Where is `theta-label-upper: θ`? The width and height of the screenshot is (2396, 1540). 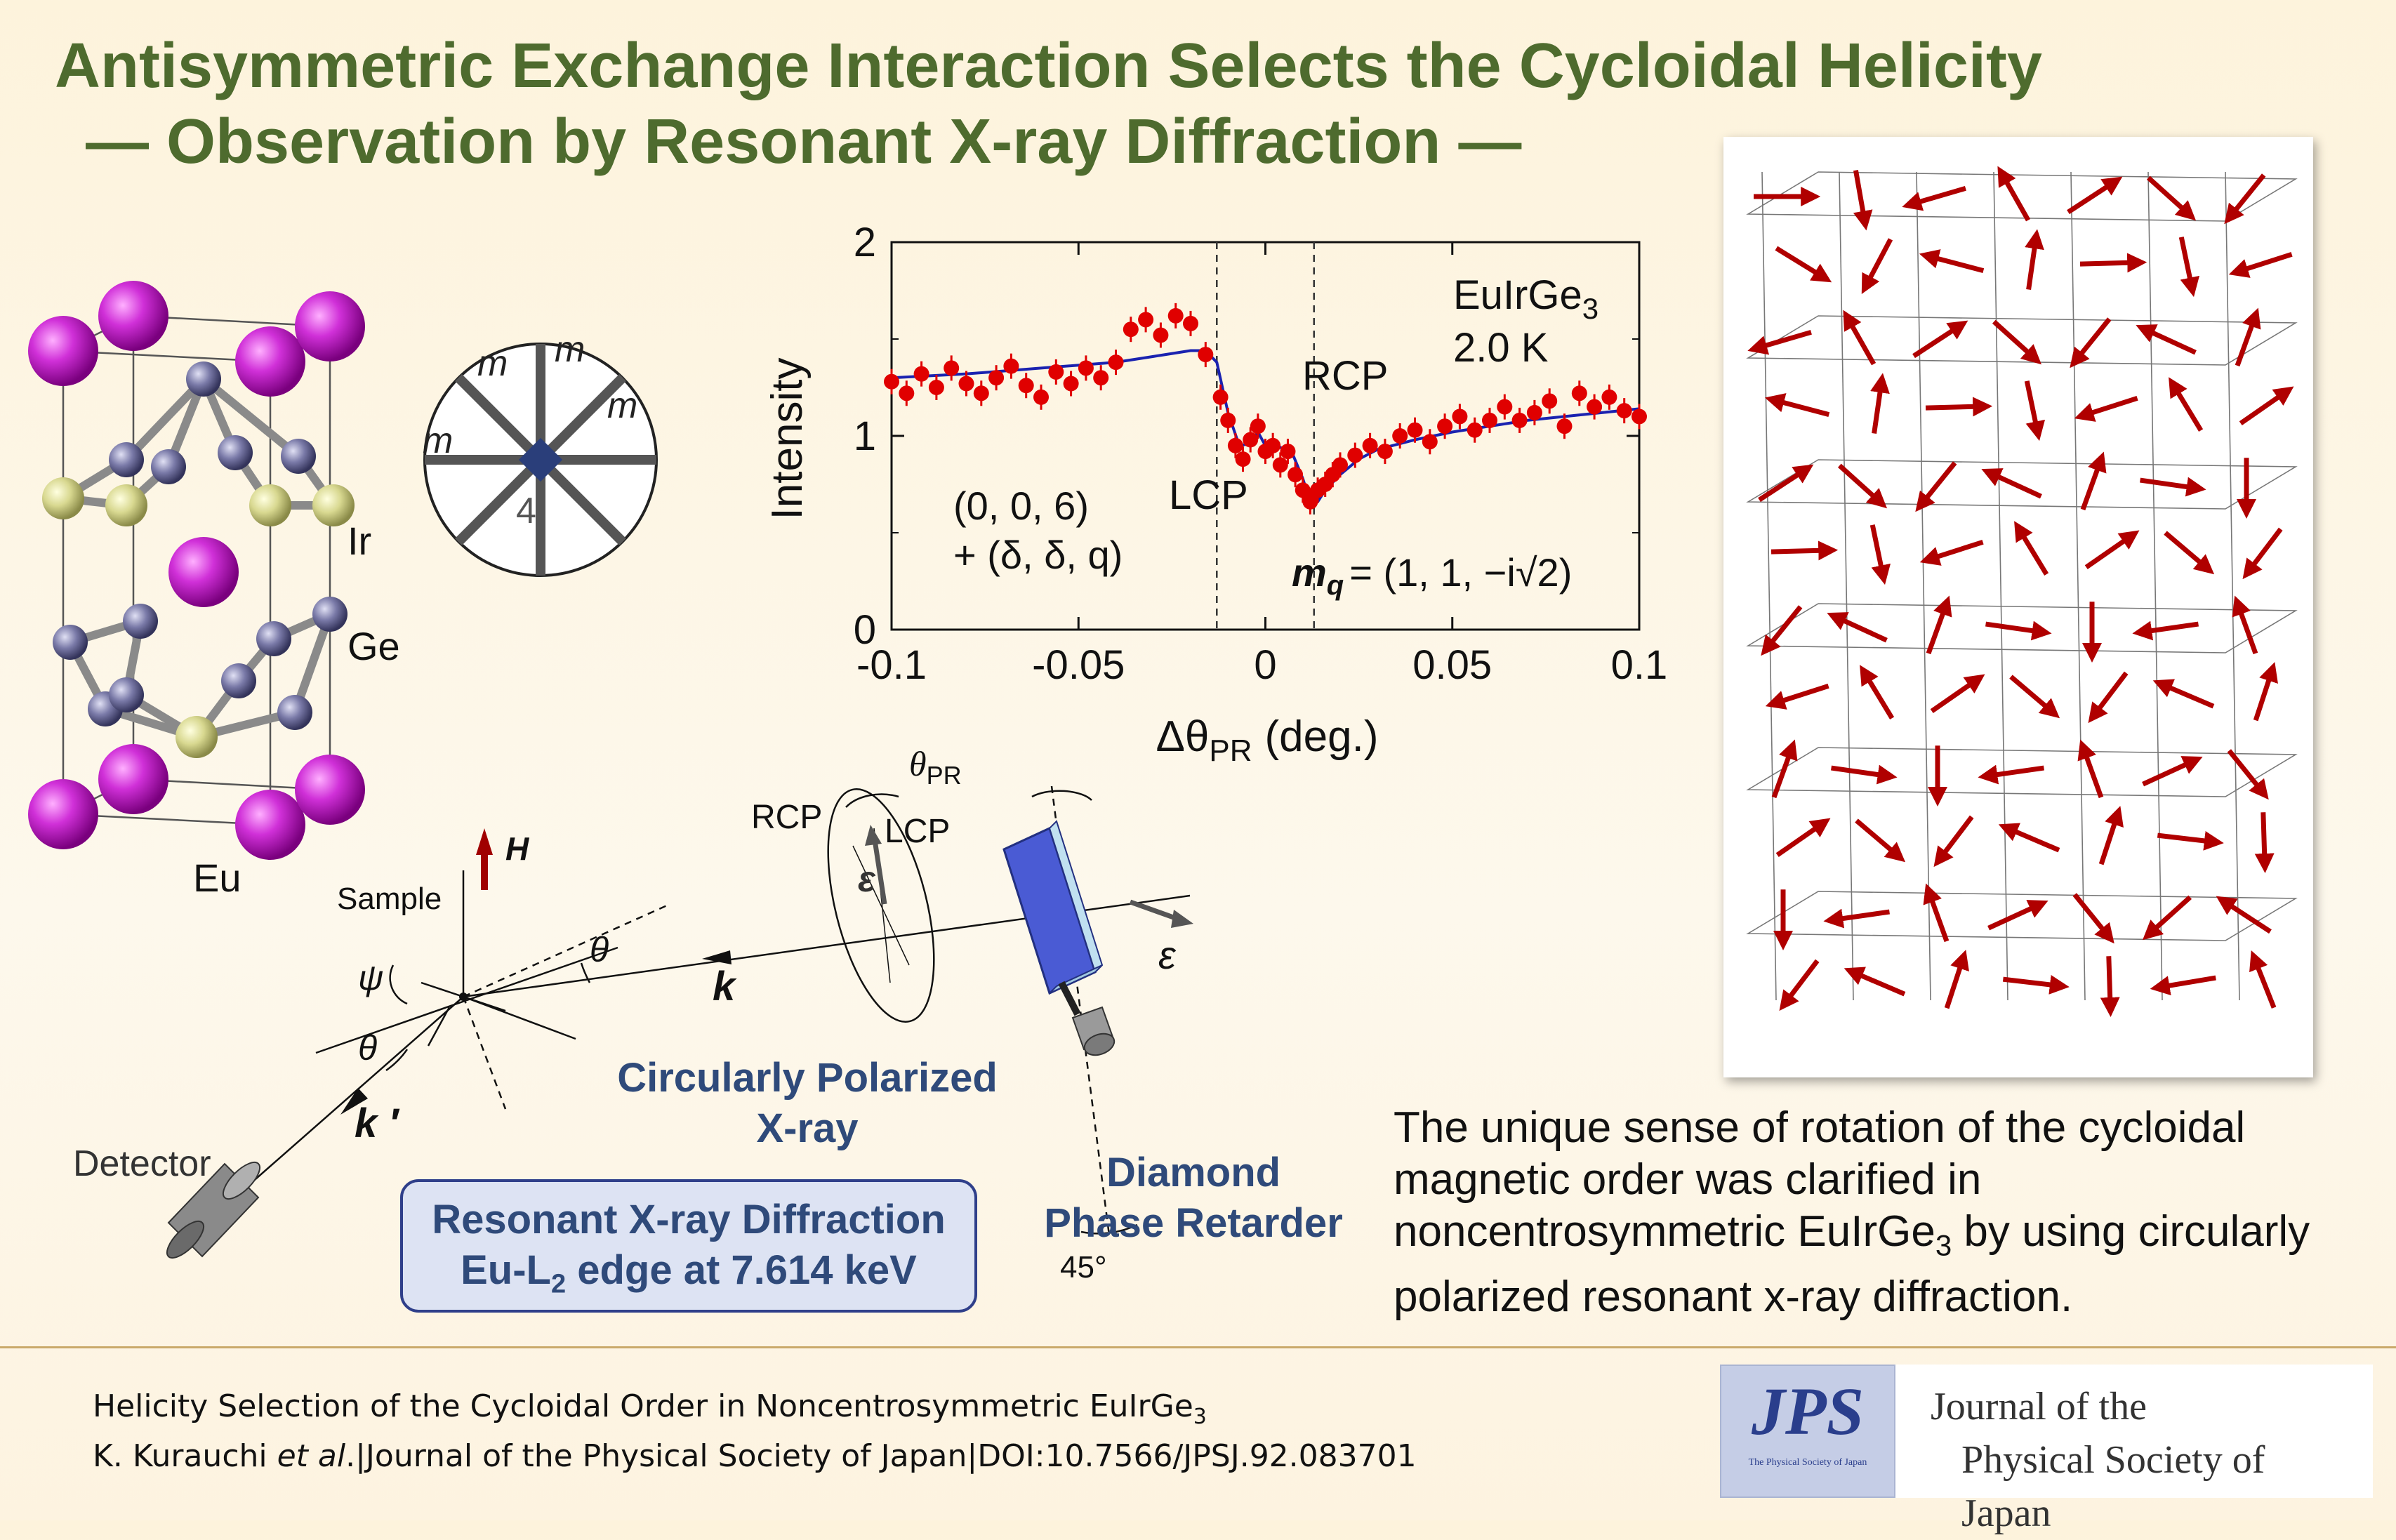
theta-label-upper: θ is located at coordinates (599, 950).